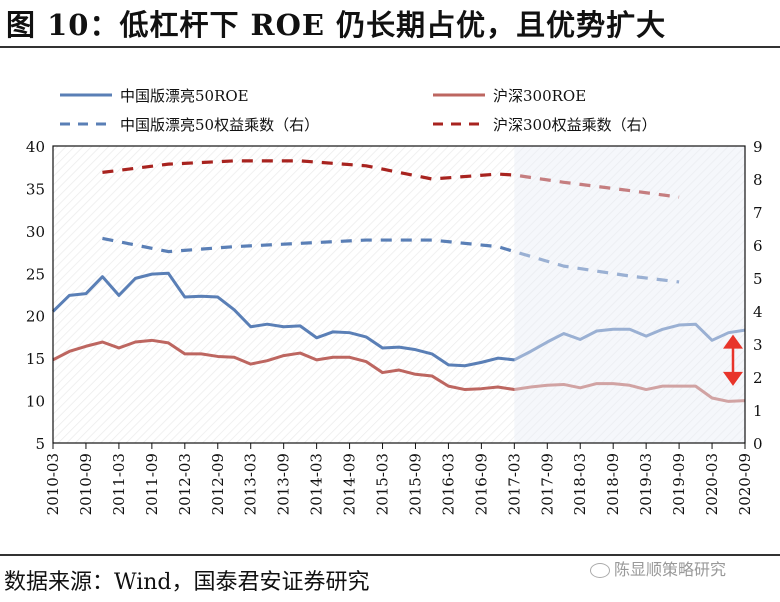  Describe the element at coordinates (390, 47) in the screenshot. I see `title-divider` at that location.